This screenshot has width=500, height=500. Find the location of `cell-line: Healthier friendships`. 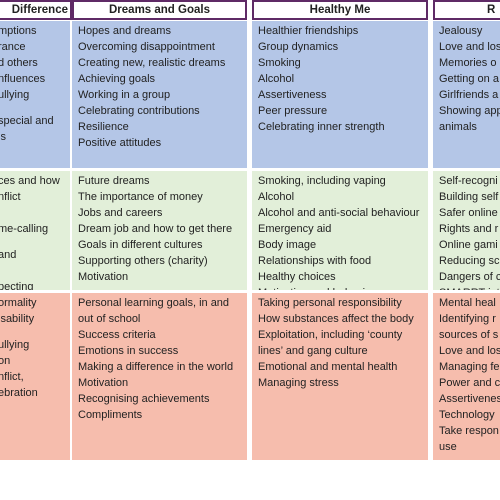

cell-line: Healthier friendships is located at coordinates (308, 31).